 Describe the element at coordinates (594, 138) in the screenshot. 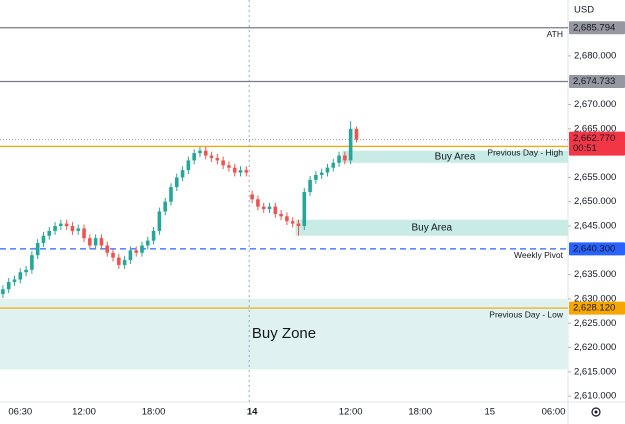

I see `last-price-label: 2,662.770` at that location.